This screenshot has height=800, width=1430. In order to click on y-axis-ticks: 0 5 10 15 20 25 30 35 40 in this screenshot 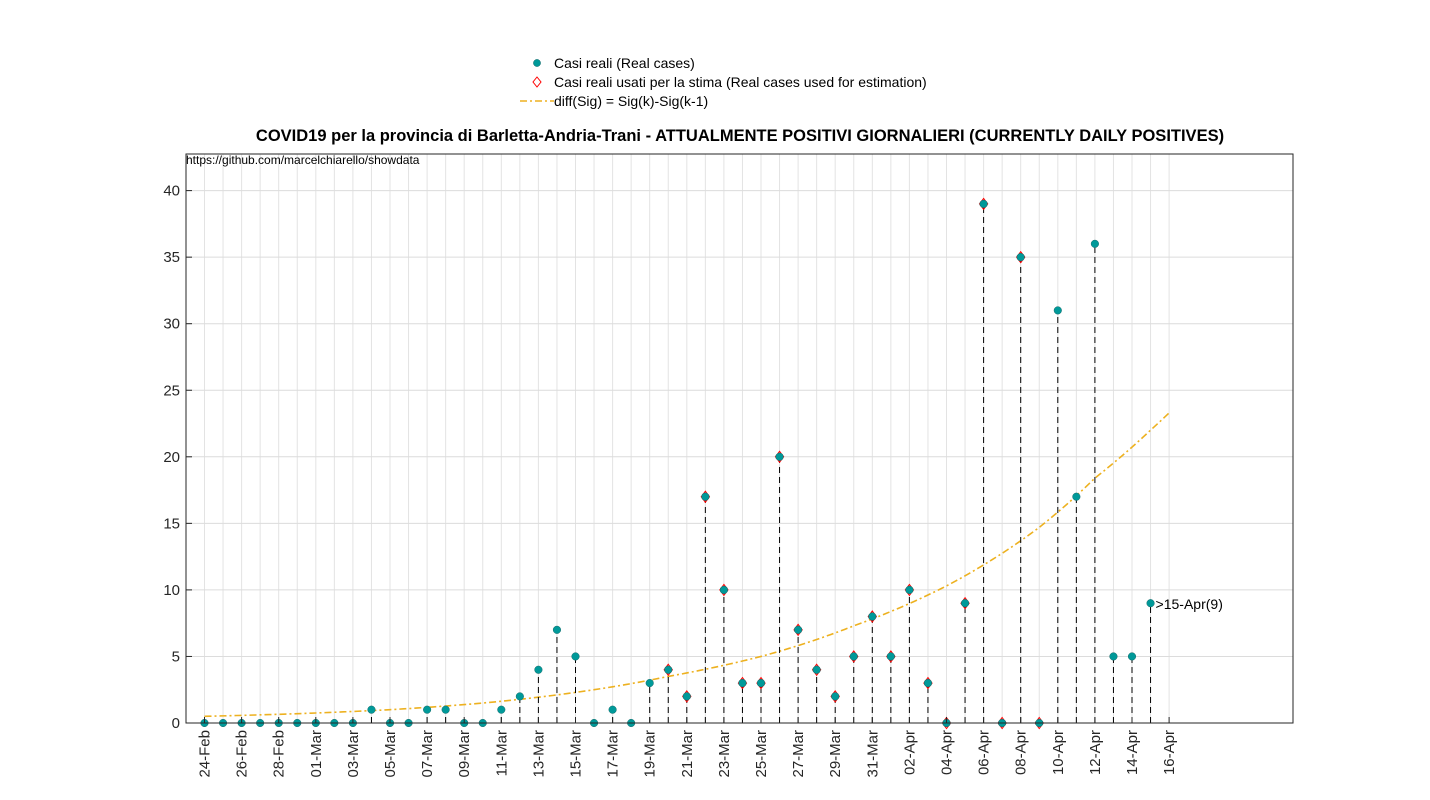, I will do `click(177, 457)`.